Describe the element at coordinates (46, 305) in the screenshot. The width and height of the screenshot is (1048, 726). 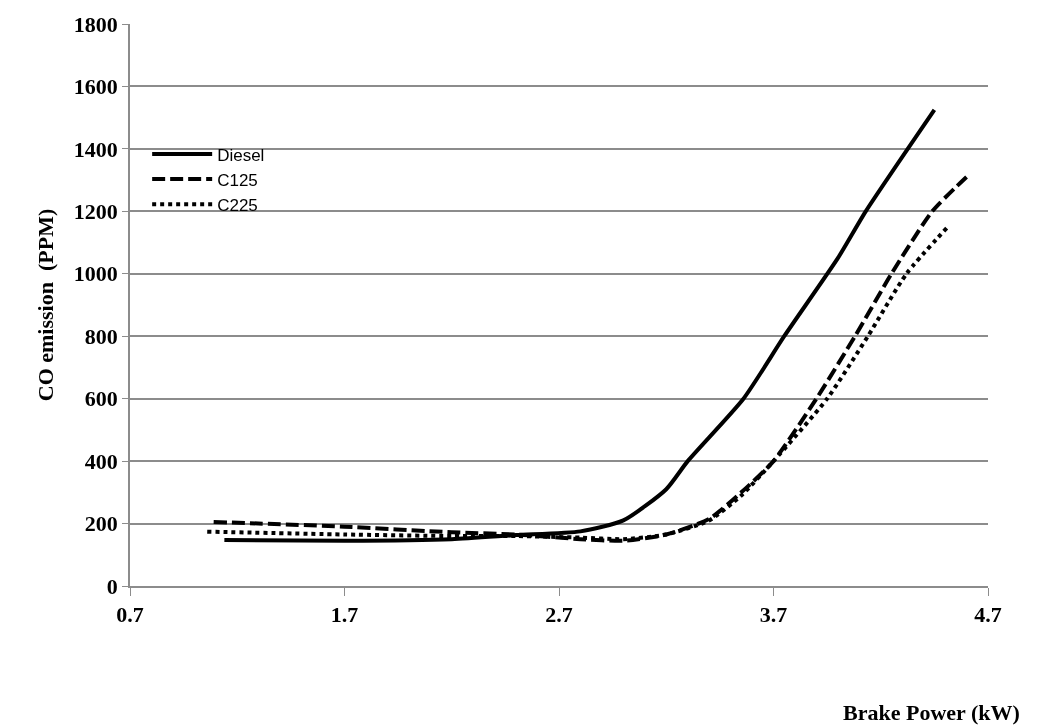
I see `y-axis-title: CO emission (PPM)` at that location.